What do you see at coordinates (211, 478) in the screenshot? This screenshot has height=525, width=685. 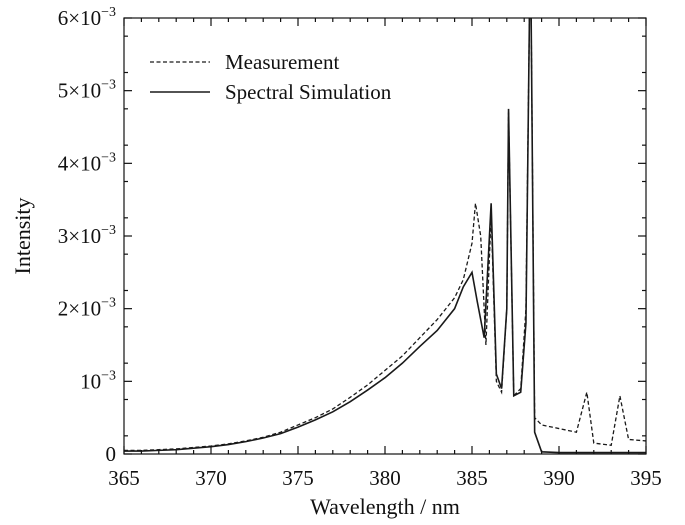 I see `x-tick-label: 370` at bounding box center [211, 478].